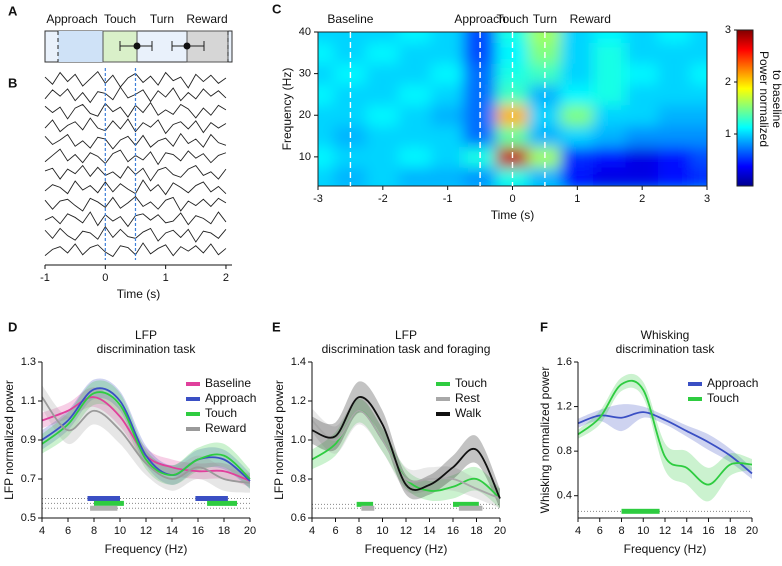 The image size is (782, 566). Describe the element at coordinates (162, 19) in the screenshot. I see `timeline-label: Turn` at that location.